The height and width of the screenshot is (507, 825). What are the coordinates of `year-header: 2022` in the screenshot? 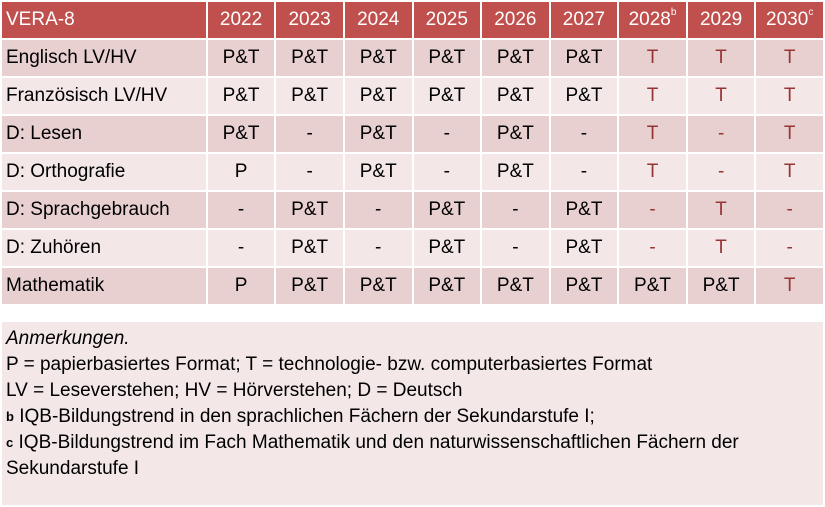 It's located at (241, 20).